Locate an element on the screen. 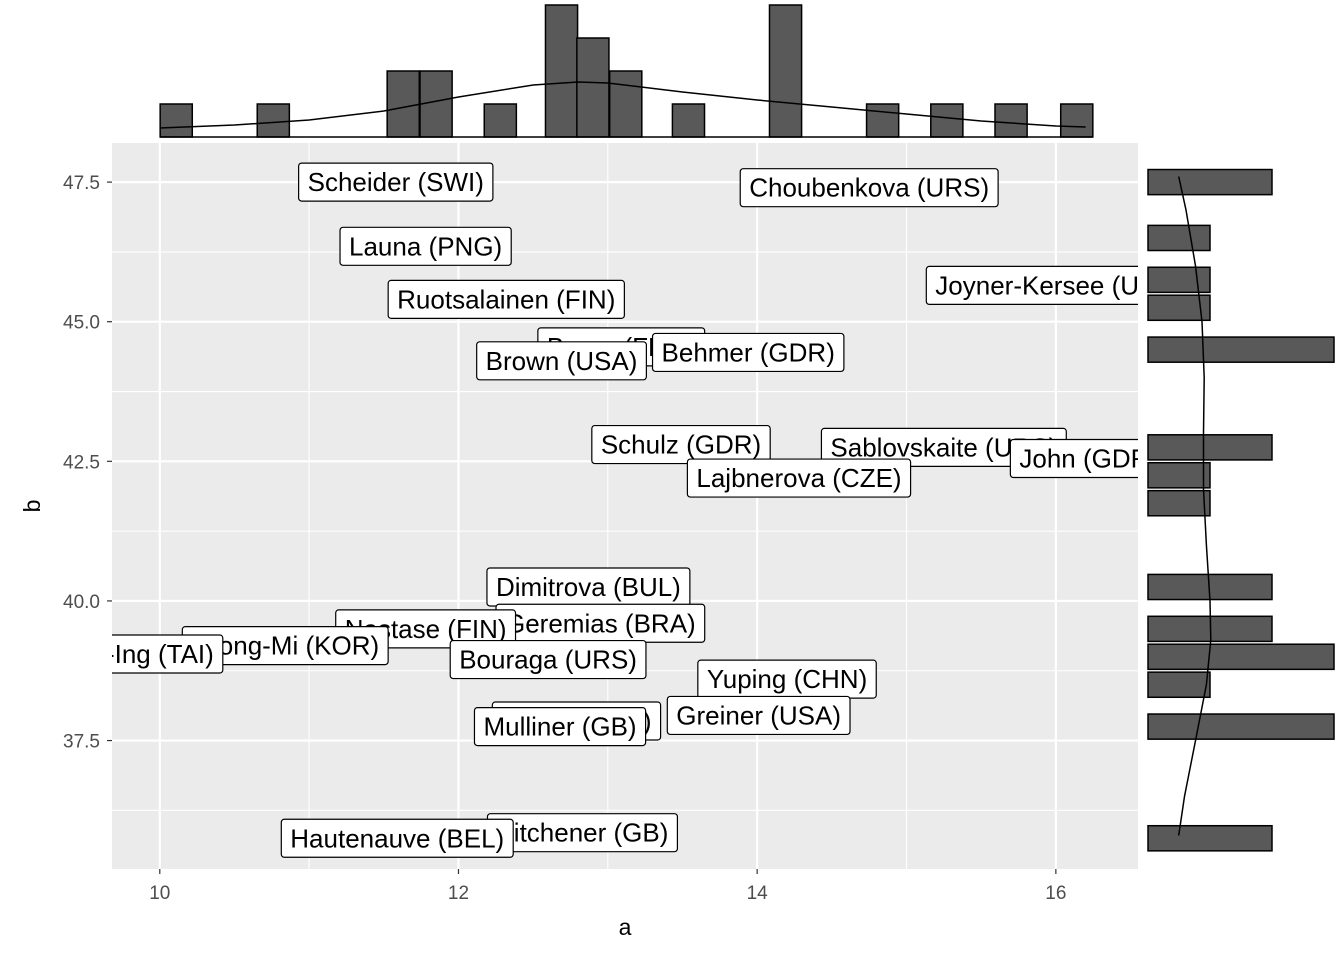  y-tick-label: 45.0 is located at coordinates (81, 323).